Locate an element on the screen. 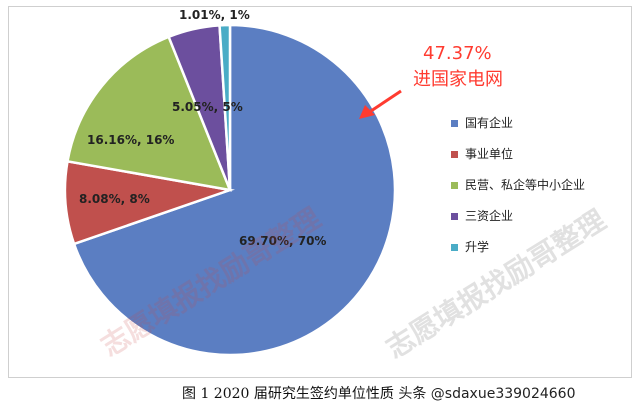  figure-caption: 图 1 2020 届研究生签约单位性质 头条 @sdaxue339024660 is located at coordinates (407, 394).